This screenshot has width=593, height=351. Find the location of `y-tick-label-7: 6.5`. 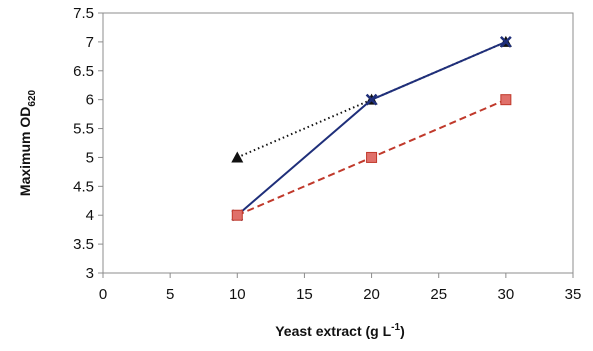

y-tick-label-7: 6.5 is located at coordinates (83, 71).